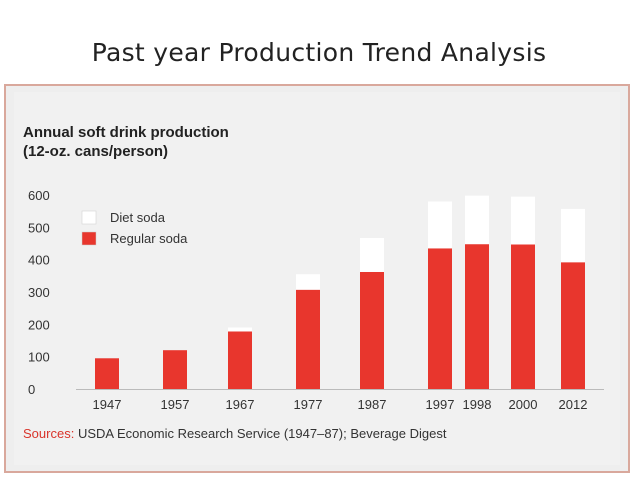 This screenshot has width=638, height=479. What do you see at coordinates (39, 292) in the screenshot?
I see `y-tick-label: 300` at bounding box center [39, 292].